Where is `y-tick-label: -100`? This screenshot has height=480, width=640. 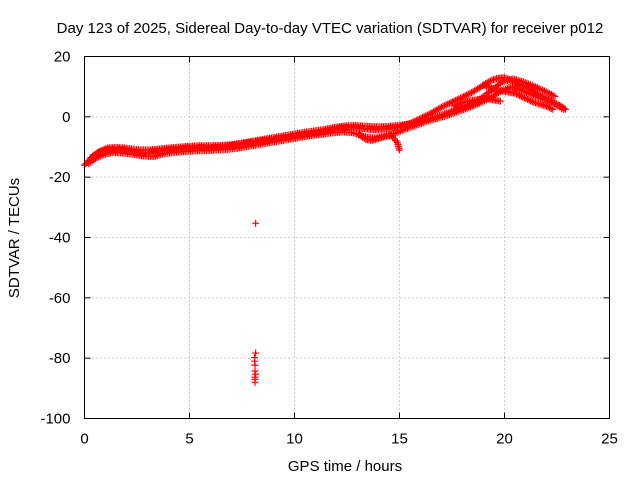
y-tick-label: -100 is located at coordinates (55, 419).